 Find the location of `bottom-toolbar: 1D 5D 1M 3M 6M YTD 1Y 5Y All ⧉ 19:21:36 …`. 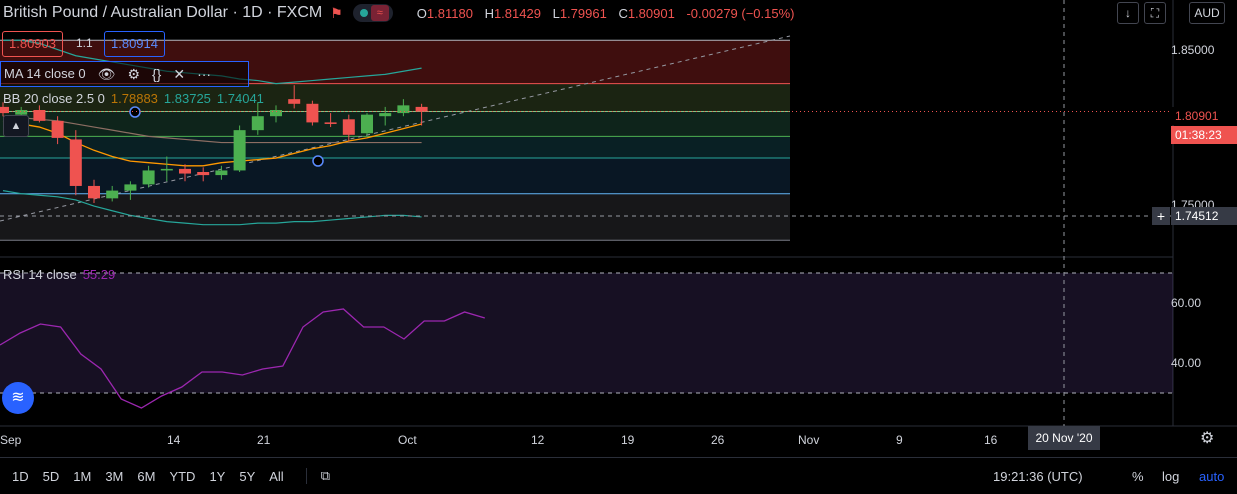

bottom-toolbar: 1D 5D 1M 3M 6M YTD 1Y 5Y All ⧉ 19:21:36 … is located at coordinates (618, 475).